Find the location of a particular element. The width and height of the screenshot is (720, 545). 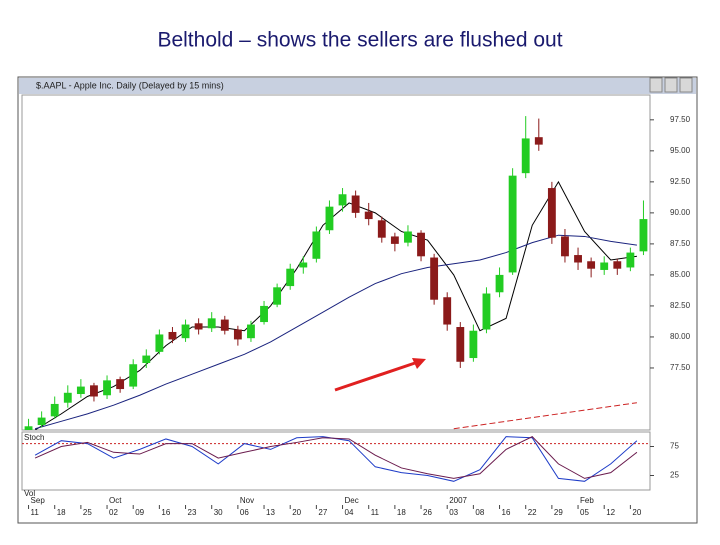

y-tick-label: 77.50 is located at coordinates (680, 367).